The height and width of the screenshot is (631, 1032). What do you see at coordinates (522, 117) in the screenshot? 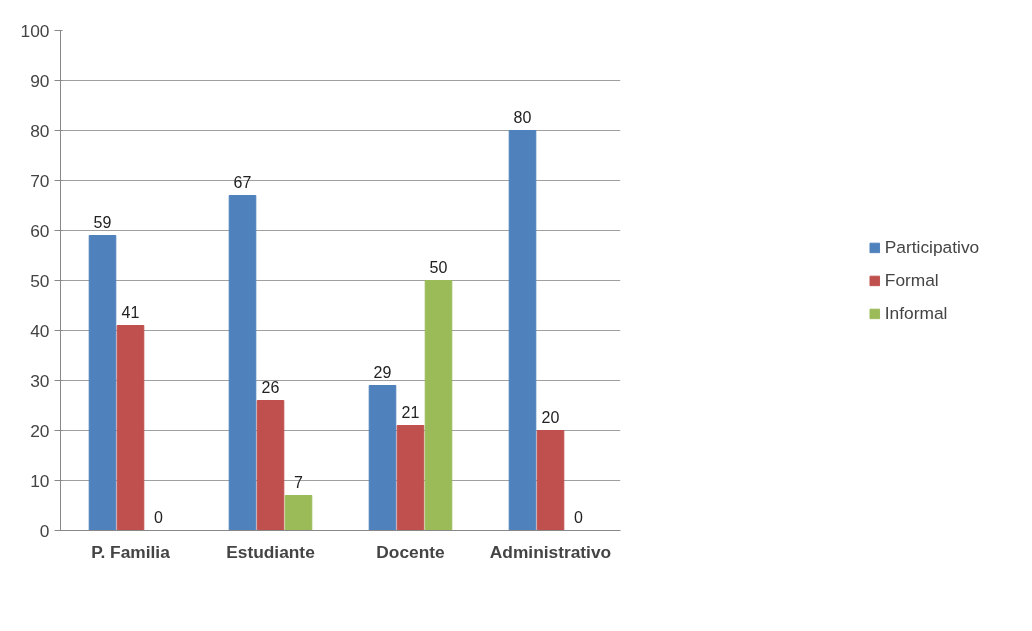
I see `data-label: 80` at bounding box center [522, 117].